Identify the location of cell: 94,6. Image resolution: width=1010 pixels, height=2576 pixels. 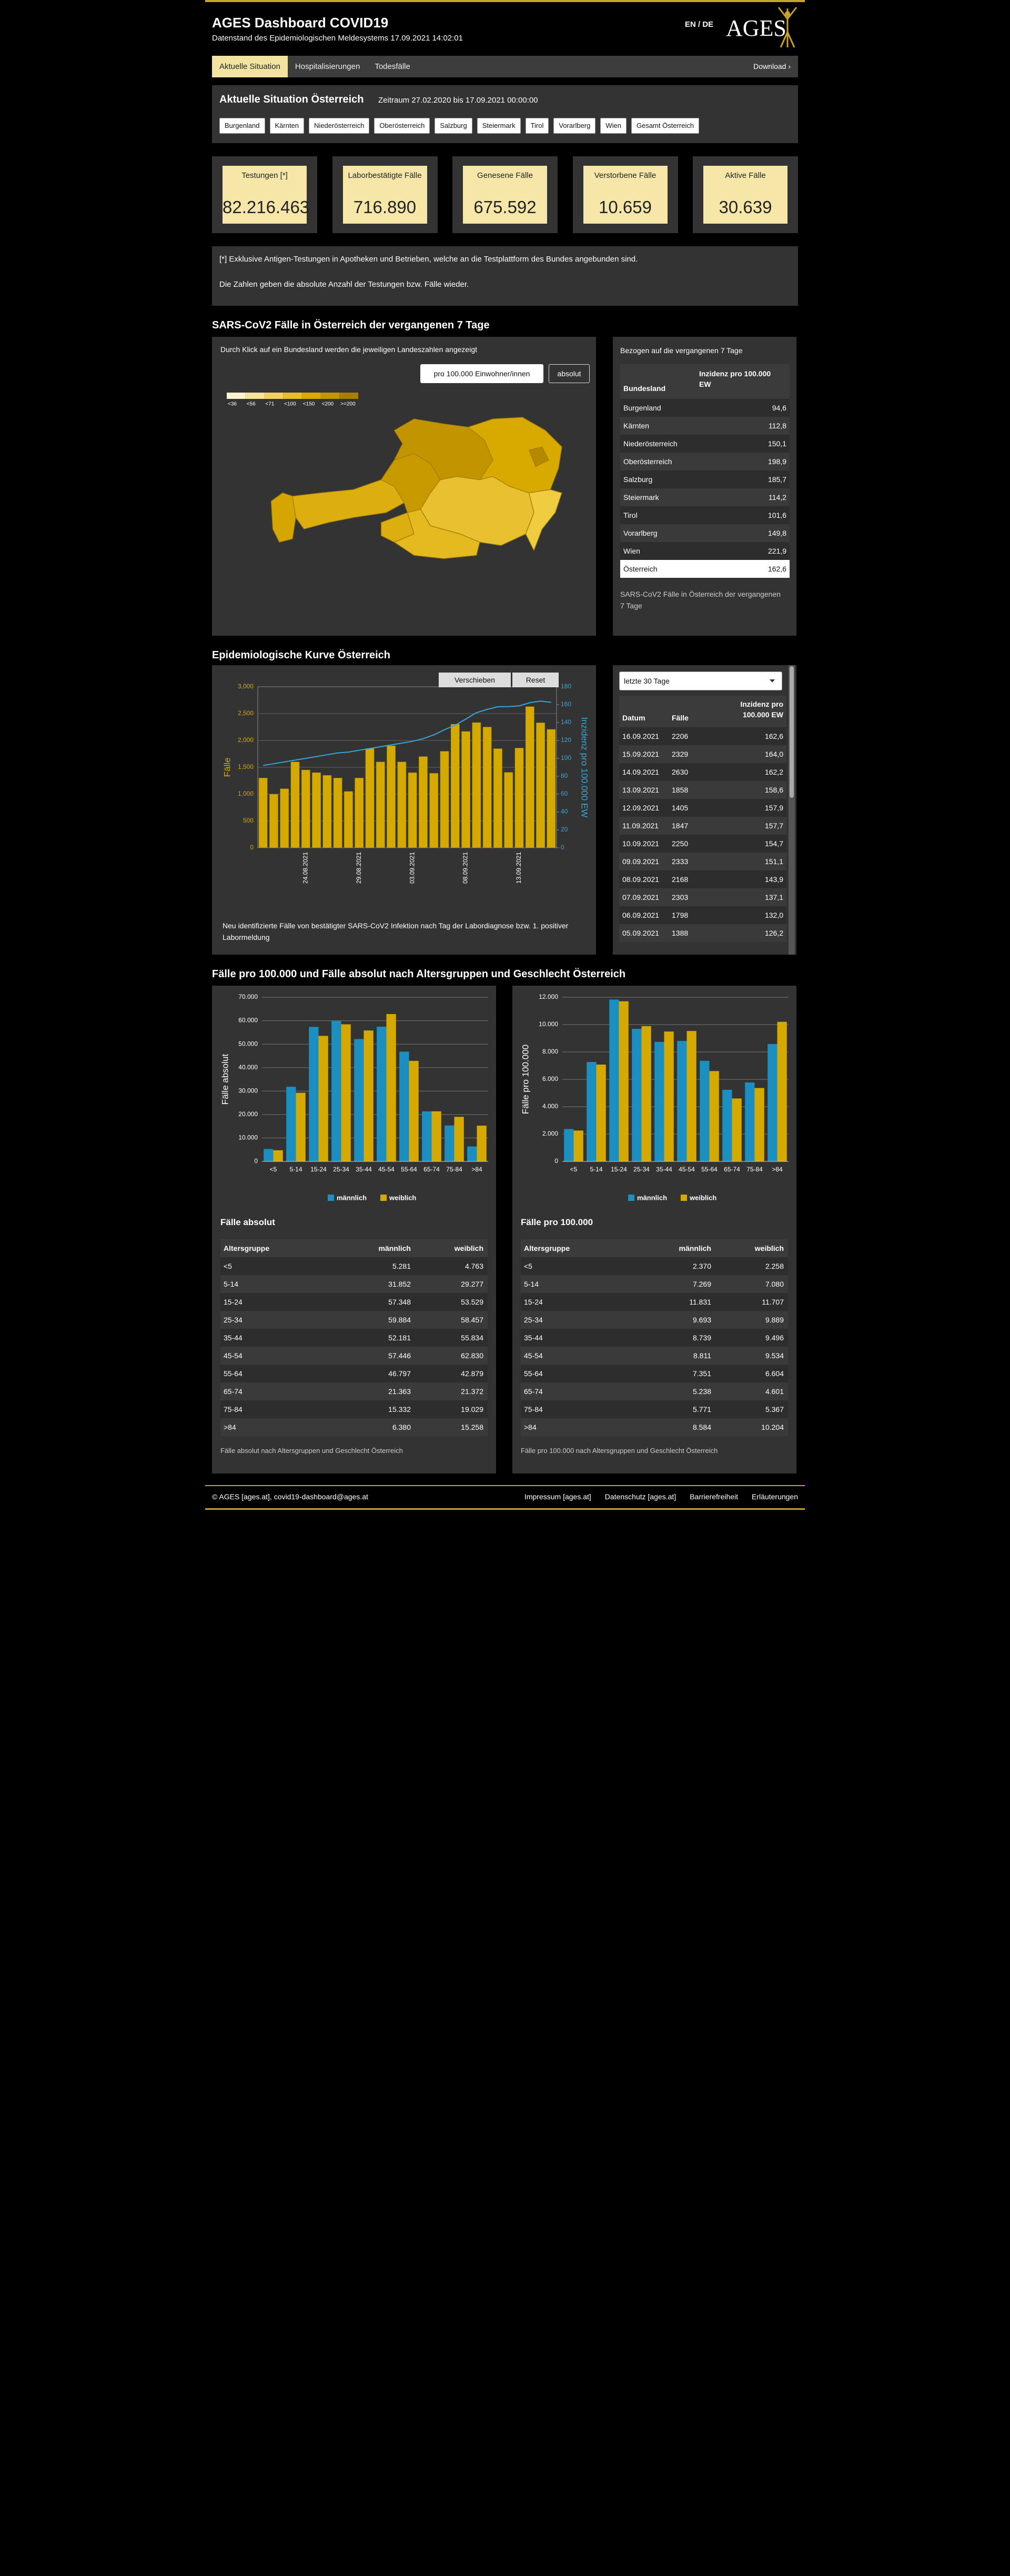
(779, 408).